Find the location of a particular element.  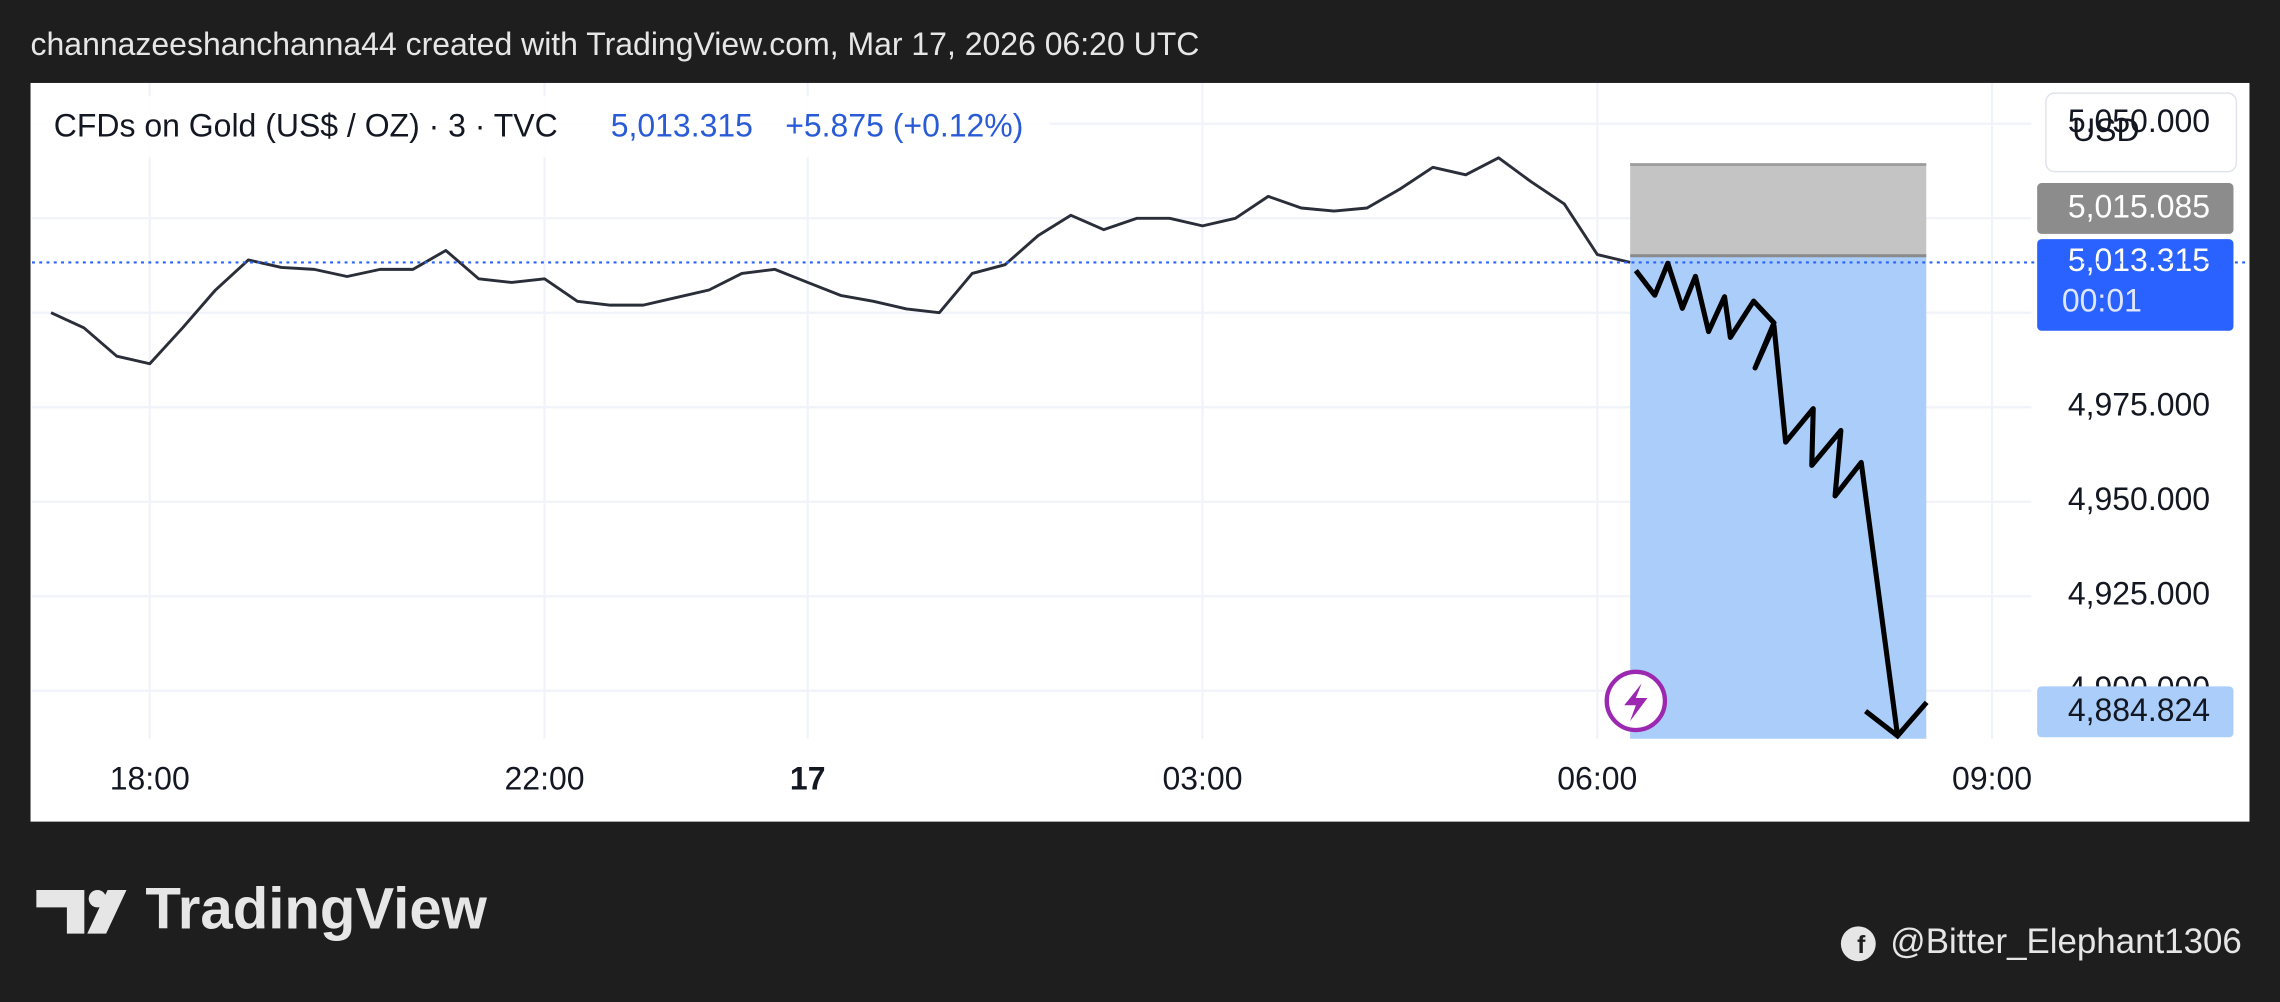

currency: USD is located at coordinates (2105, 130).